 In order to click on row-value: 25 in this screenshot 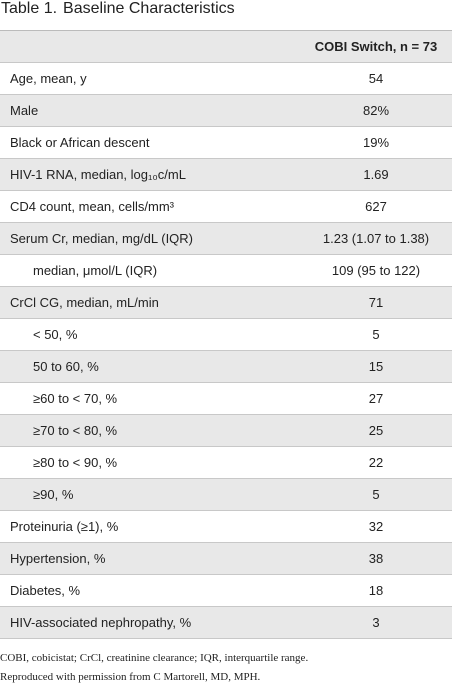, I will do `click(376, 430)`.